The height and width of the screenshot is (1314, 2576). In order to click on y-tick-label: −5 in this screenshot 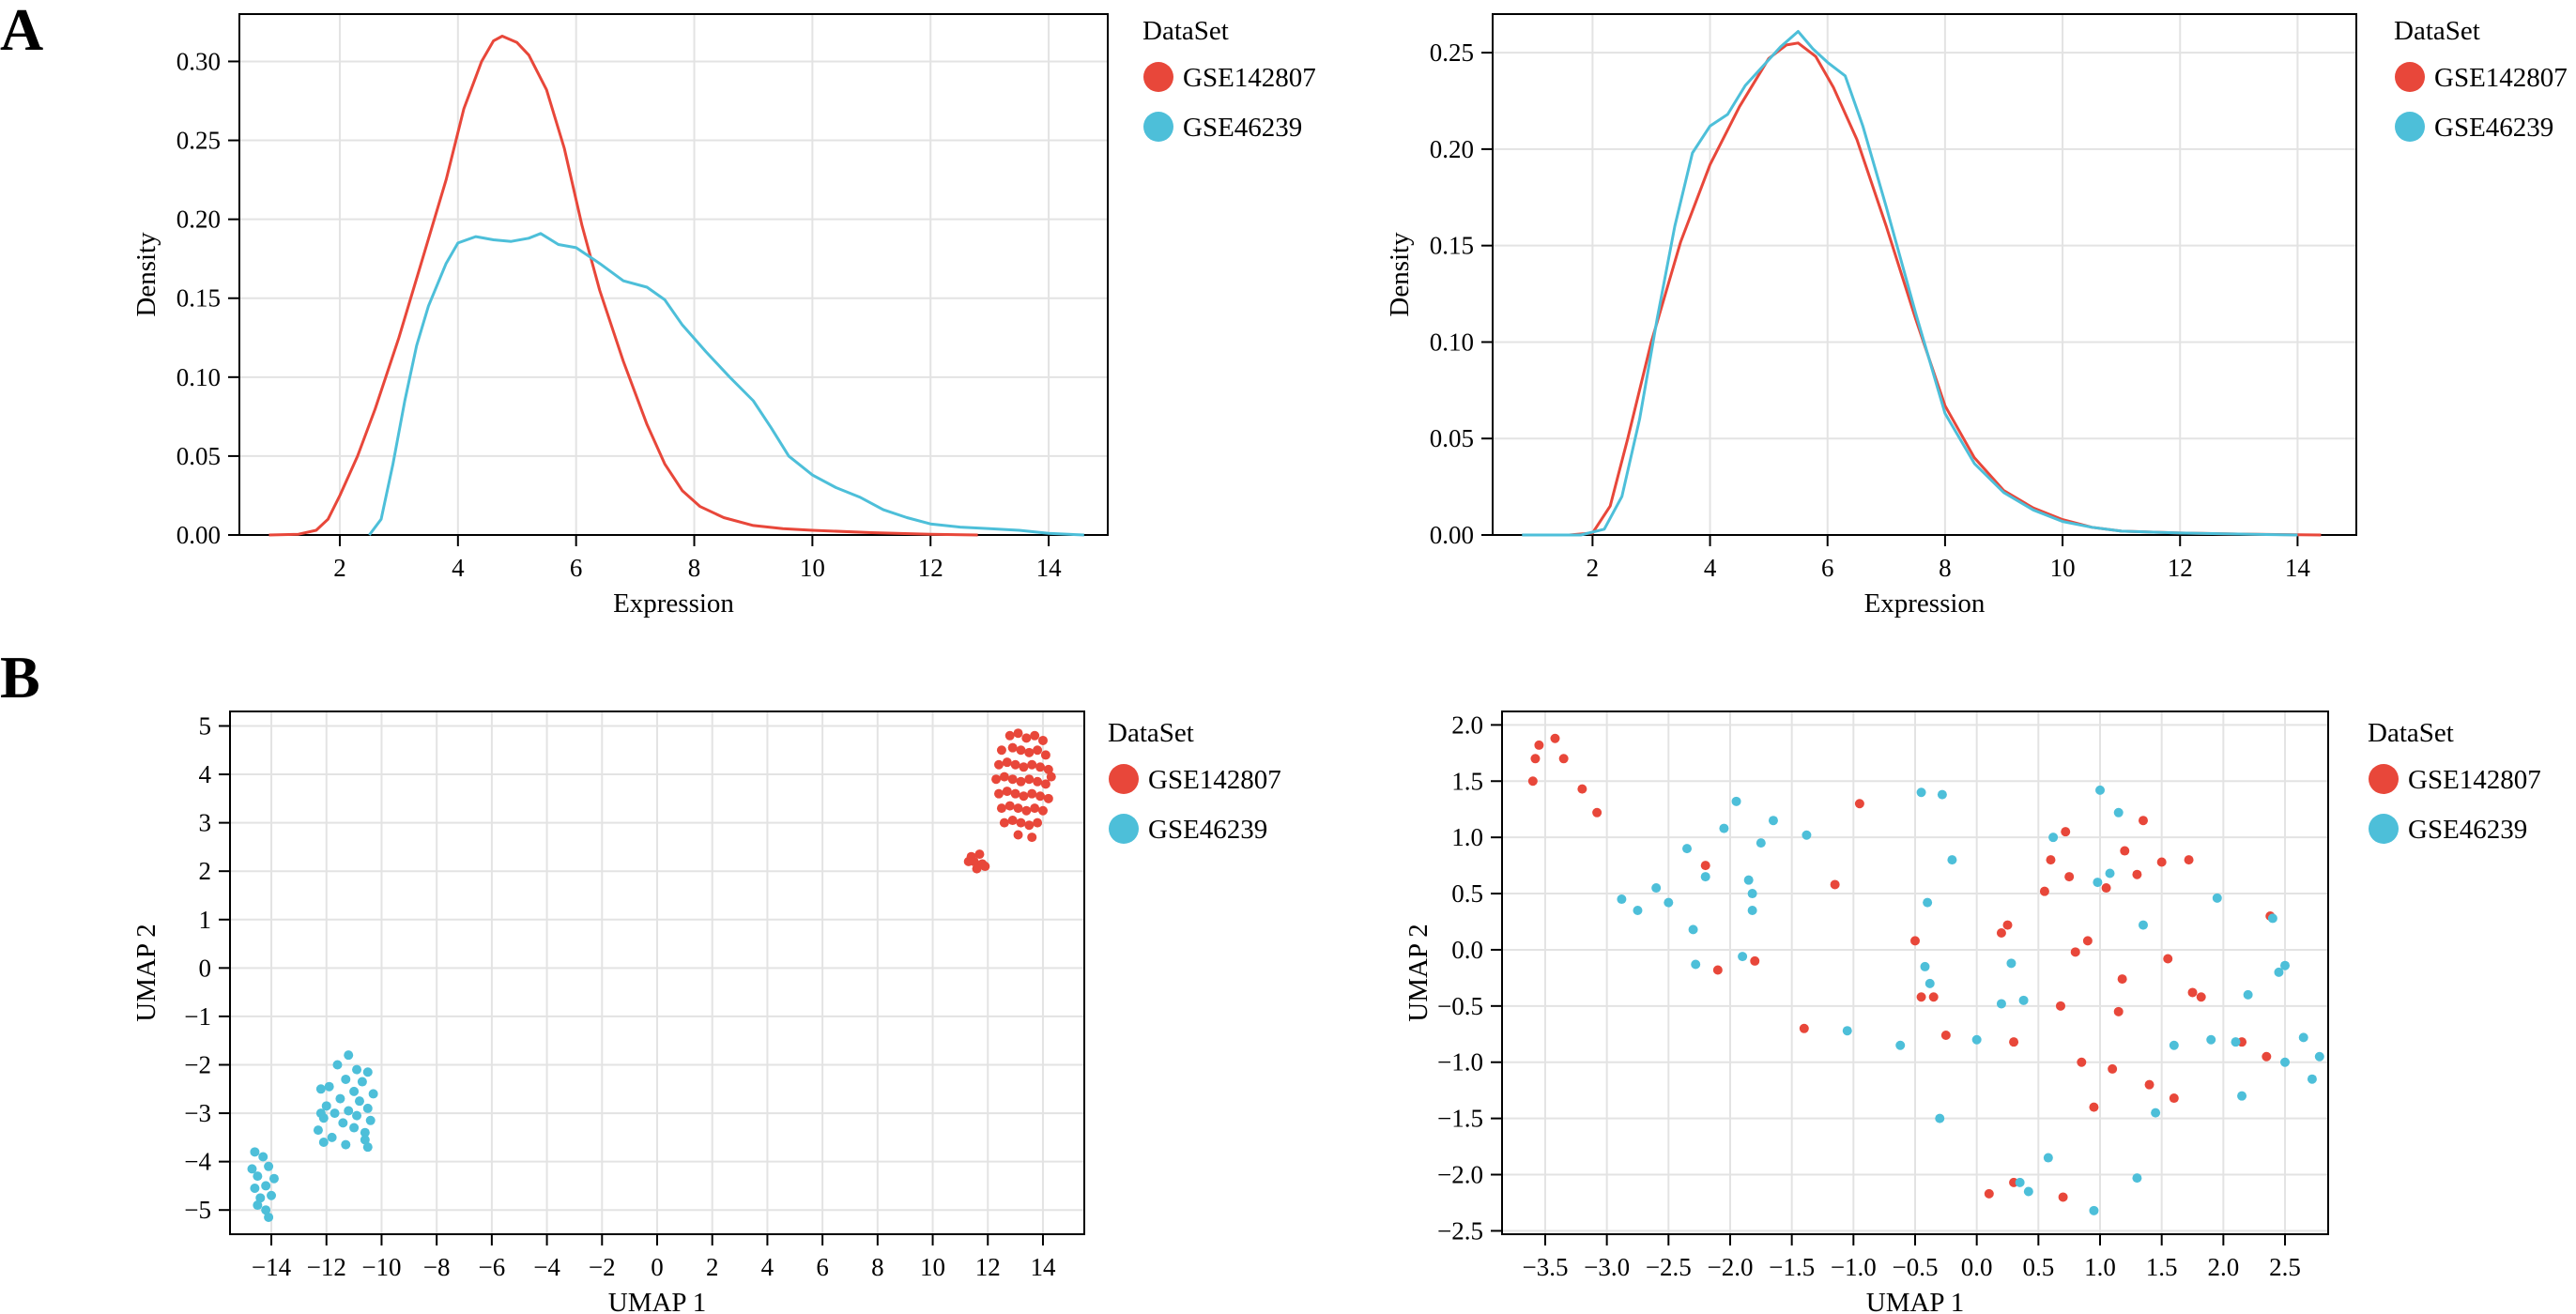, I will do `click(198, 1210)`.